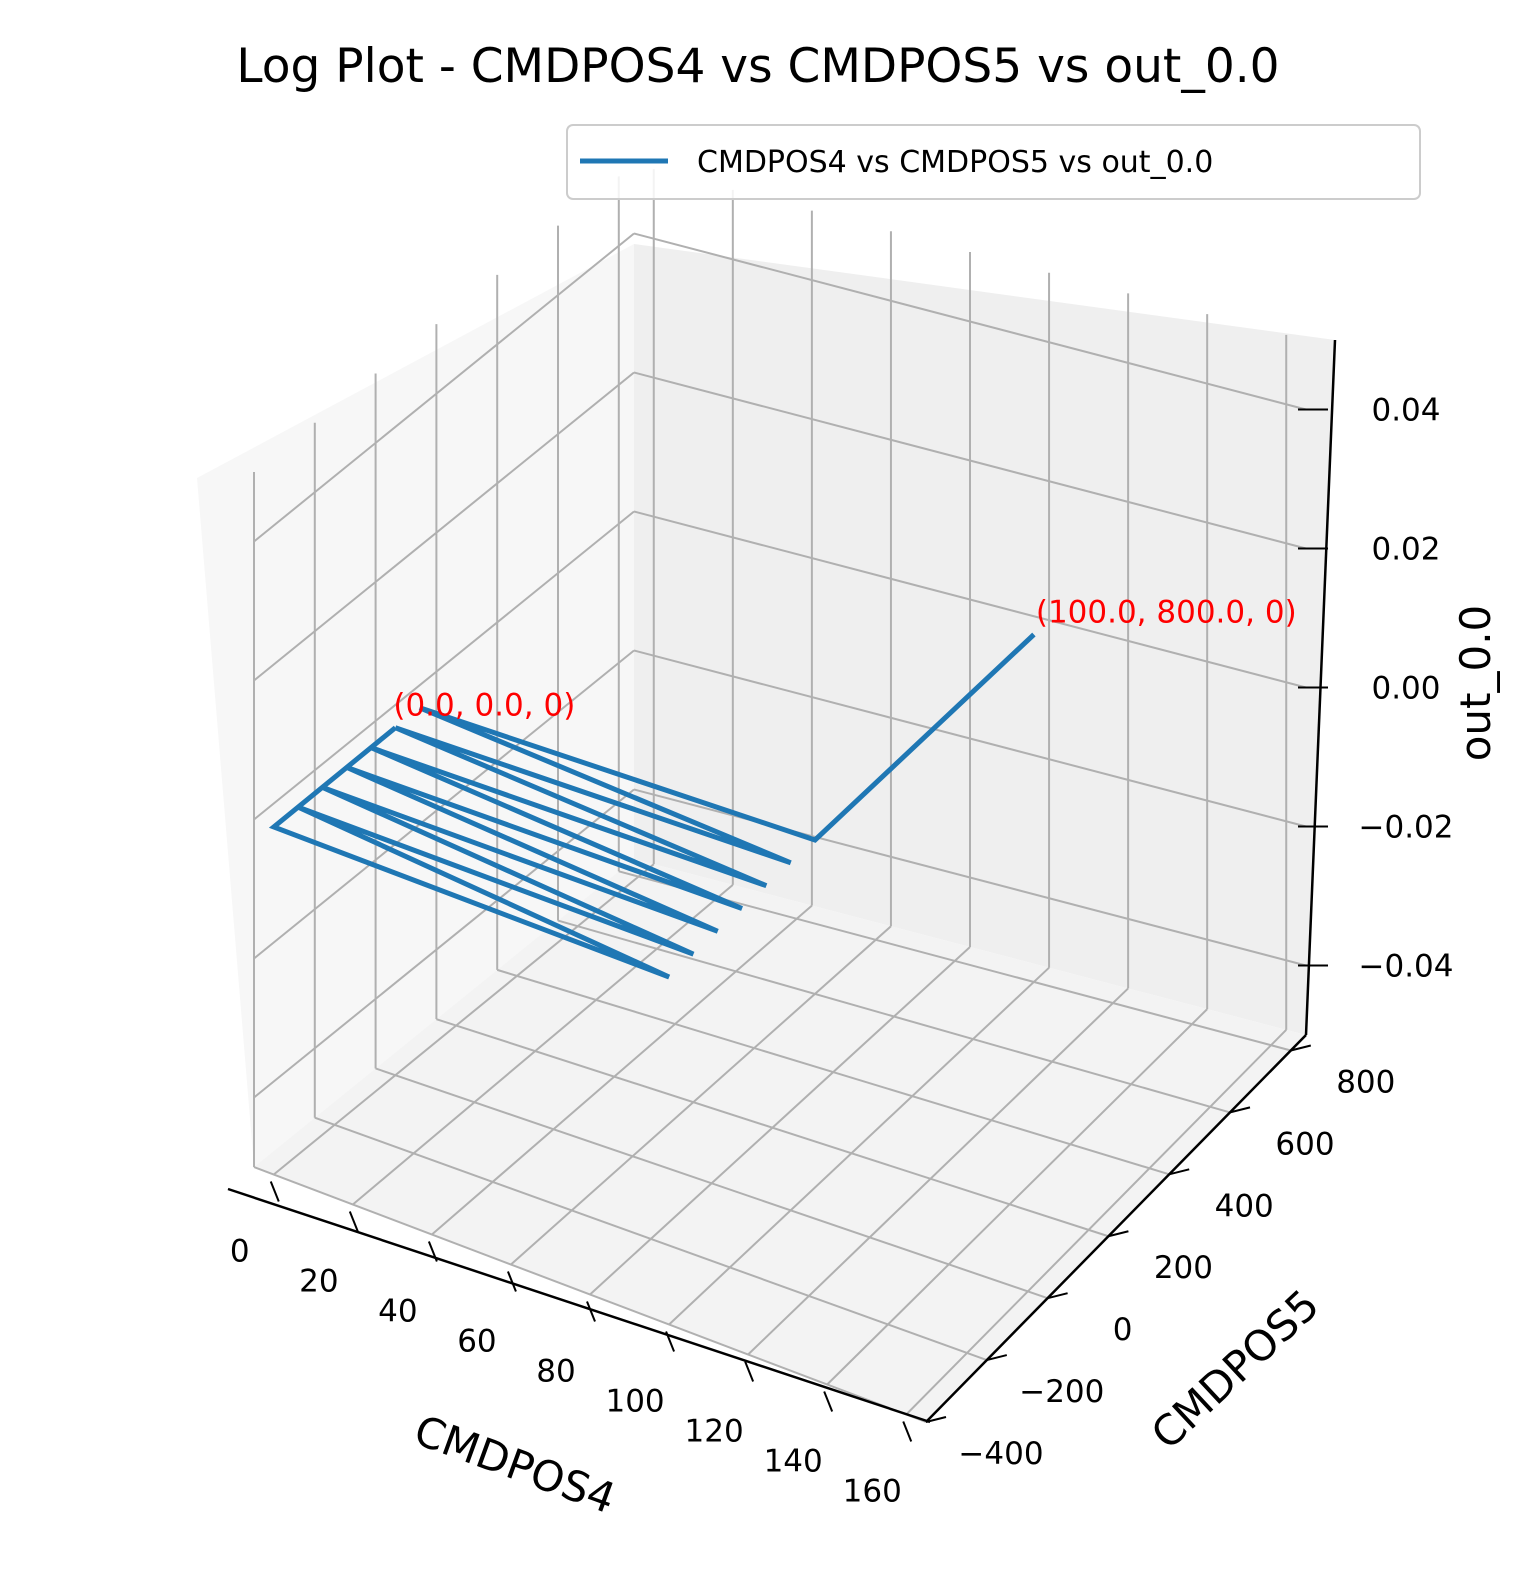  I want to click on legend-entry-label: CMDPOS4 vs CMDPOS5 vs out_0.0, so click(955, 162).